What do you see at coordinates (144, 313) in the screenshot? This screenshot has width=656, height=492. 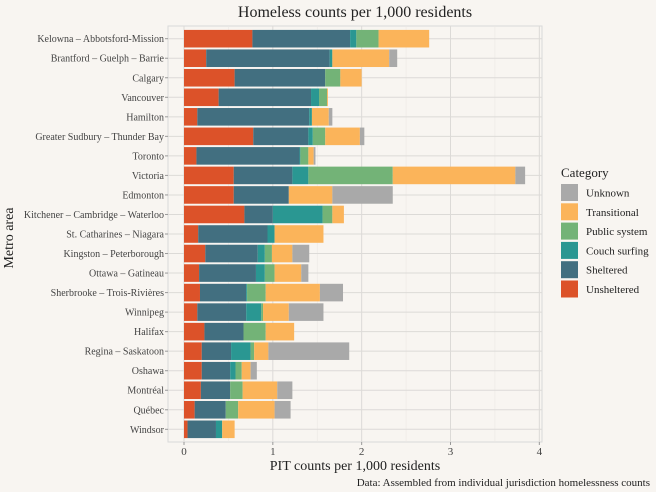 I see `y-tick-label: Winnipeg` at bounding box center [144, 313].